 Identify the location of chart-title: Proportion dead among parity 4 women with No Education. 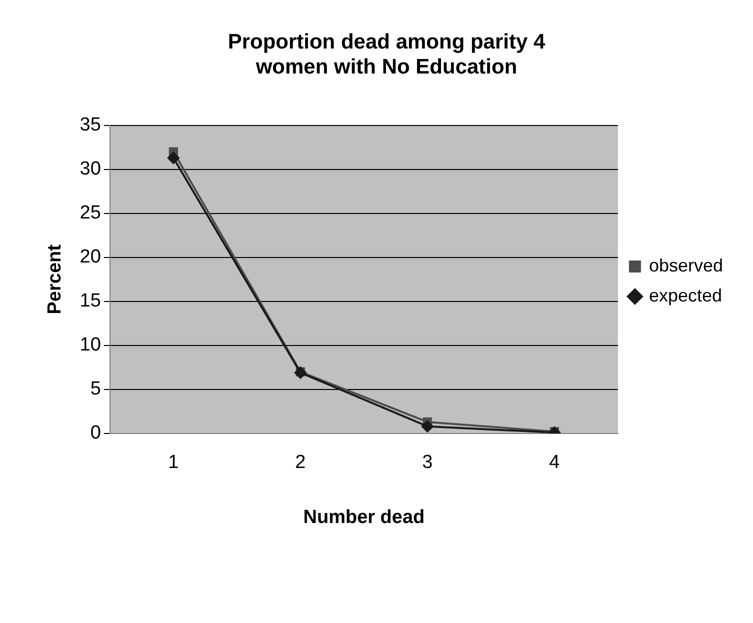
(387, 54).